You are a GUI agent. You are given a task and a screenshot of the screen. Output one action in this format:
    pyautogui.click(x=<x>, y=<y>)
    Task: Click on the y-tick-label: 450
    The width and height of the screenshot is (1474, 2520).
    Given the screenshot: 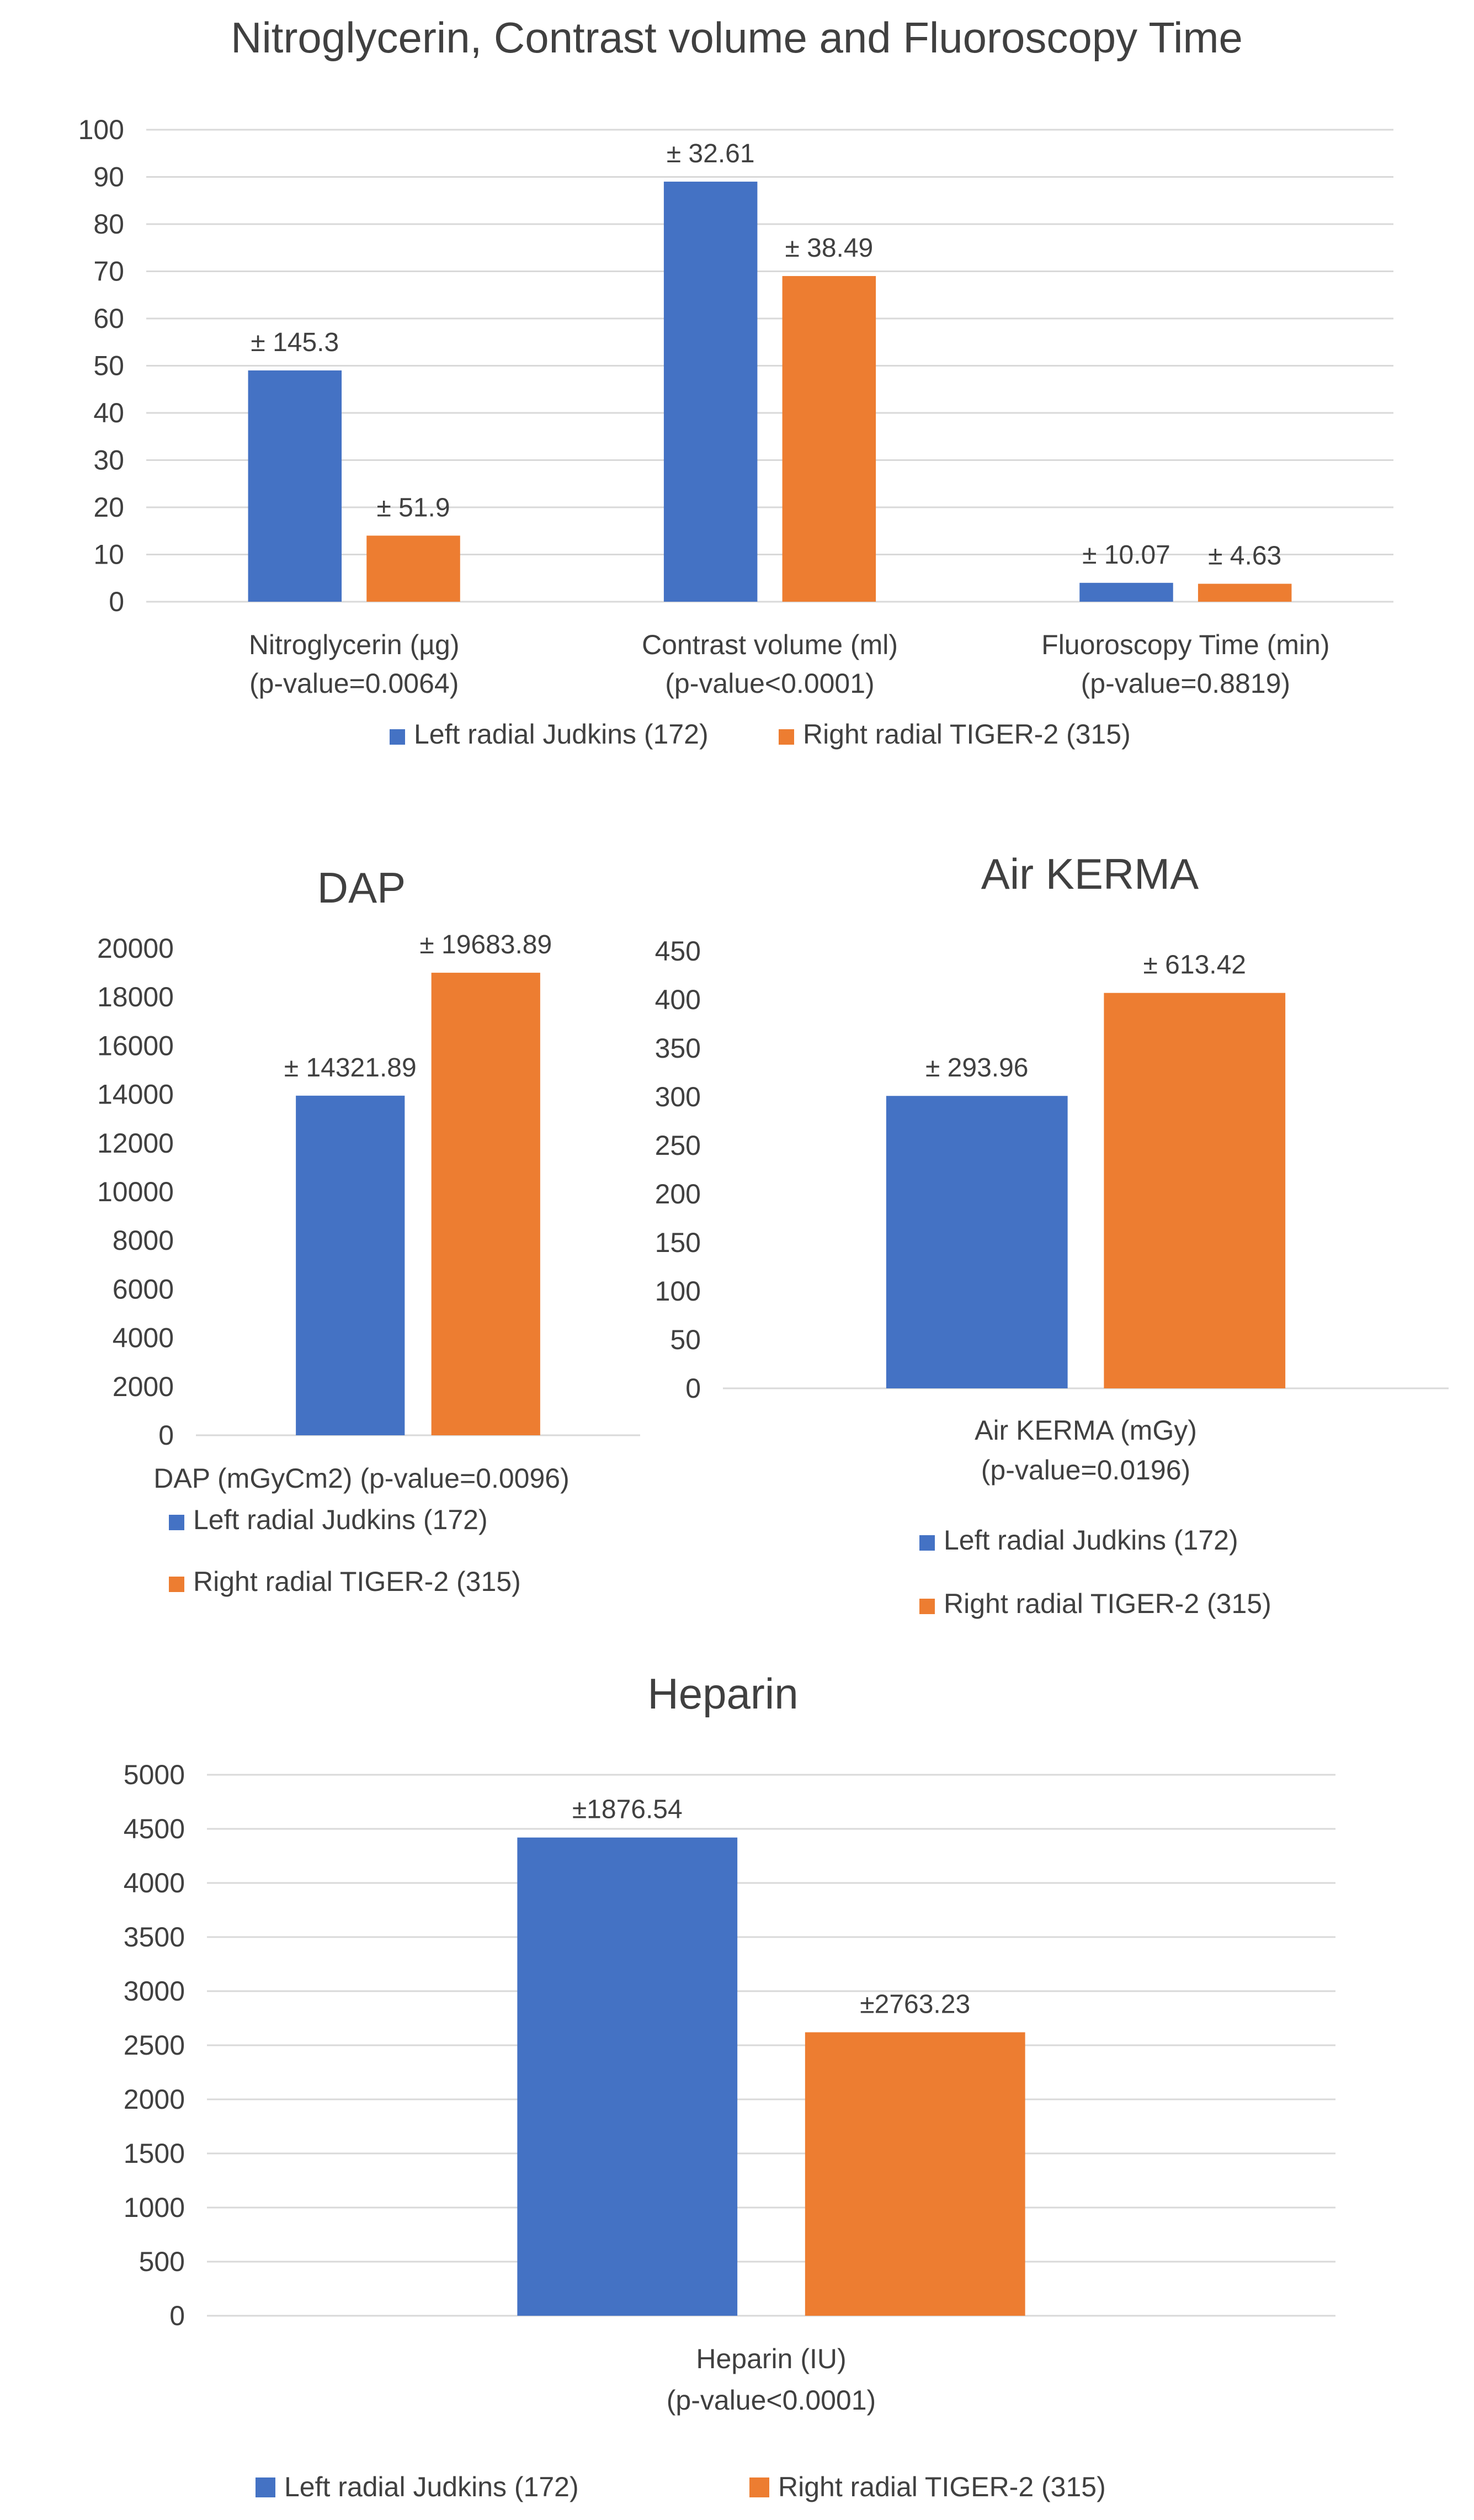 What is the action you would take?
    pyautogui.click(x=678, y=952)
    